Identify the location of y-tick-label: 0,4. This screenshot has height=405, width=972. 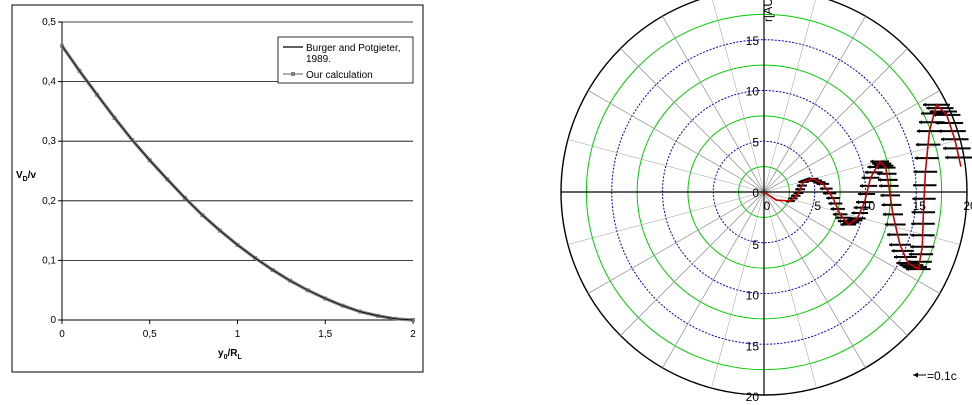
(49, 82).